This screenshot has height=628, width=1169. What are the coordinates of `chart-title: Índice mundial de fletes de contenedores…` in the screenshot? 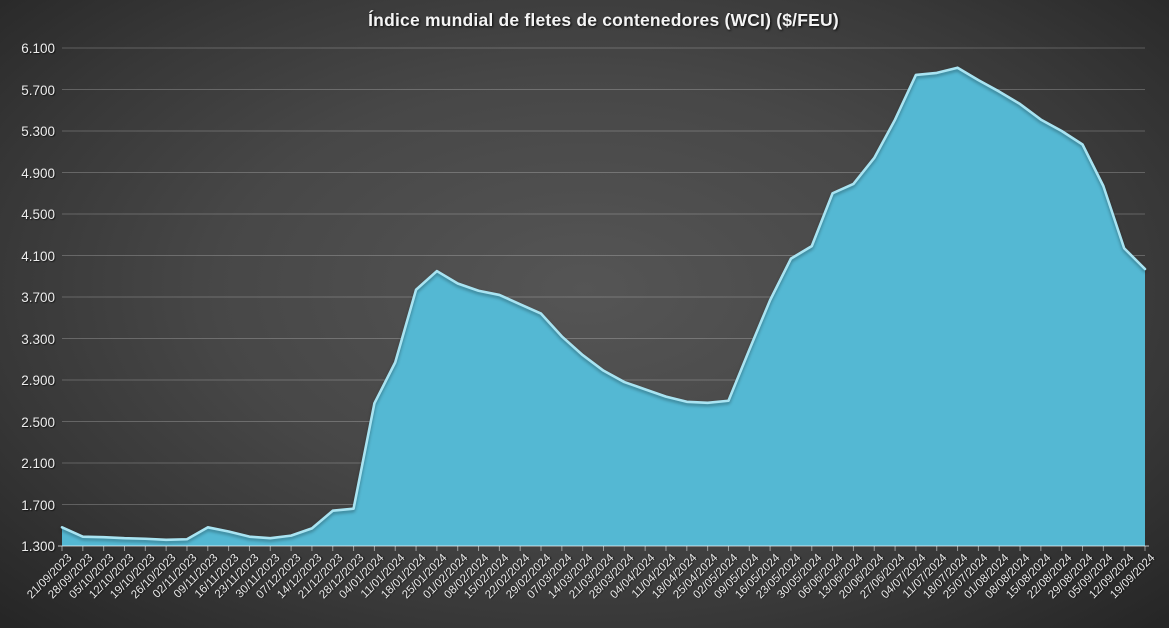 It's located at (603, 20).